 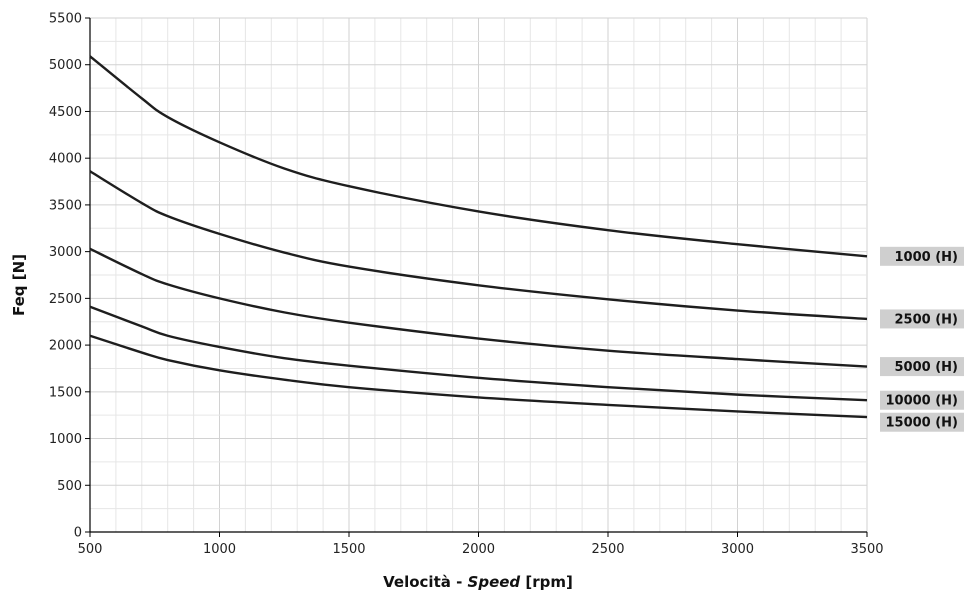 I want to click on x-tick-label: 1500, so click(x=348, y=549).